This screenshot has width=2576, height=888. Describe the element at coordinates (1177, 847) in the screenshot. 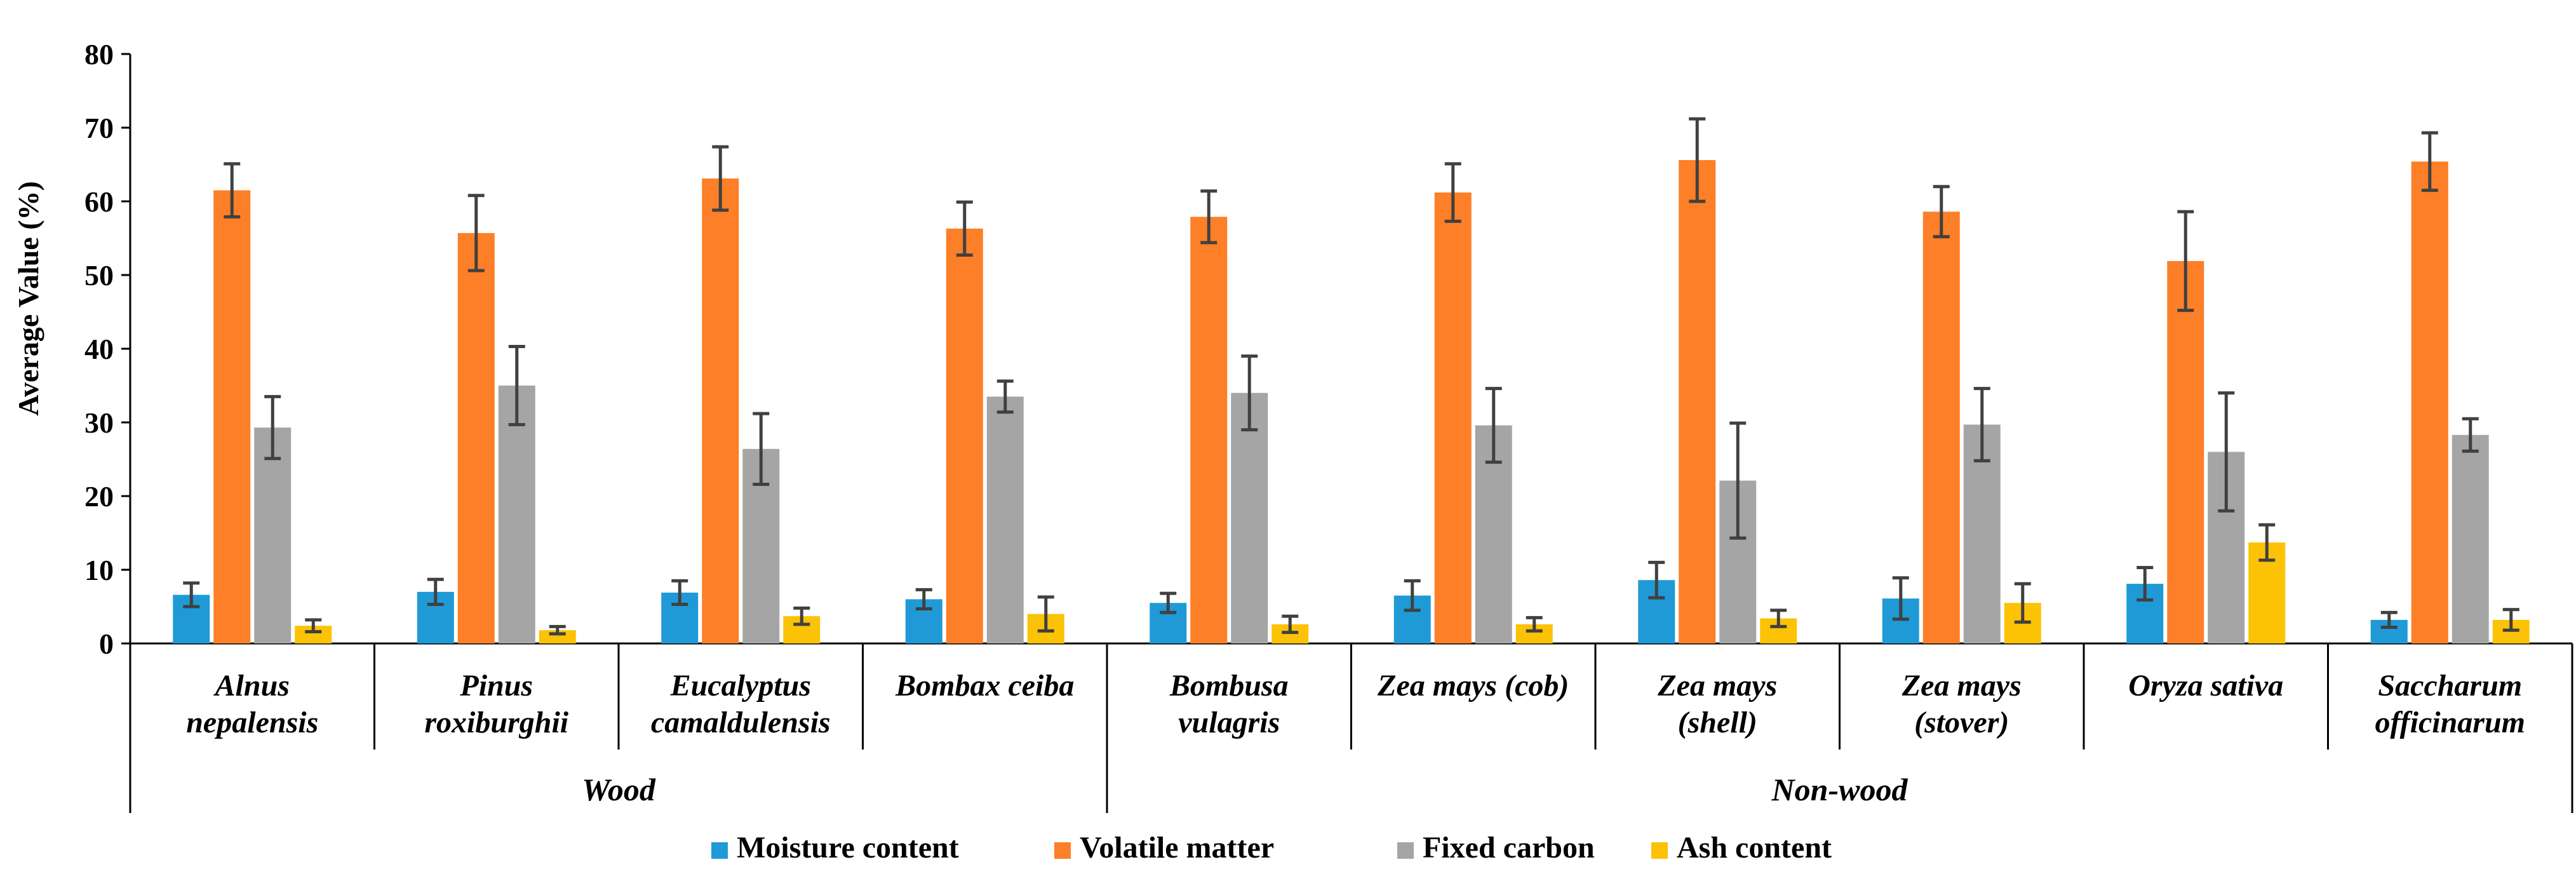

I see `legend-label: Volatile matter` at that location.